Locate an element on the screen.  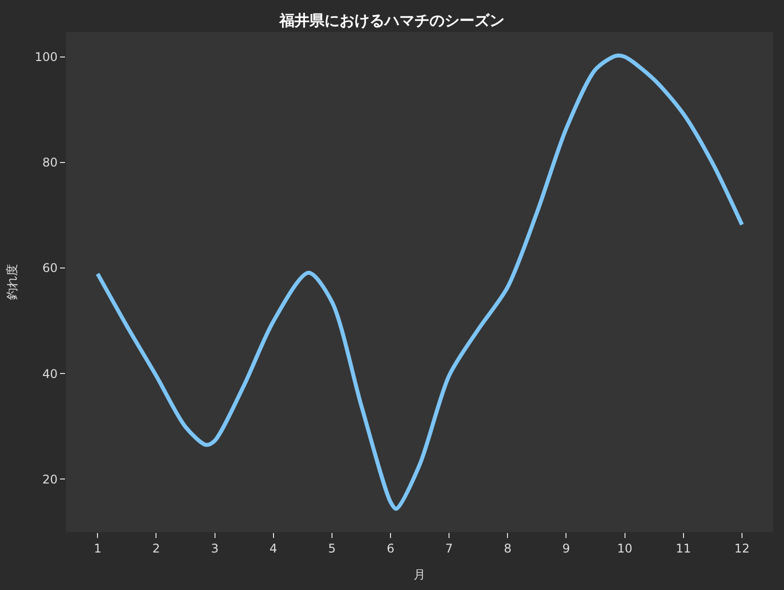
y-tick-label: 40 is located at coordinates (50, 373).